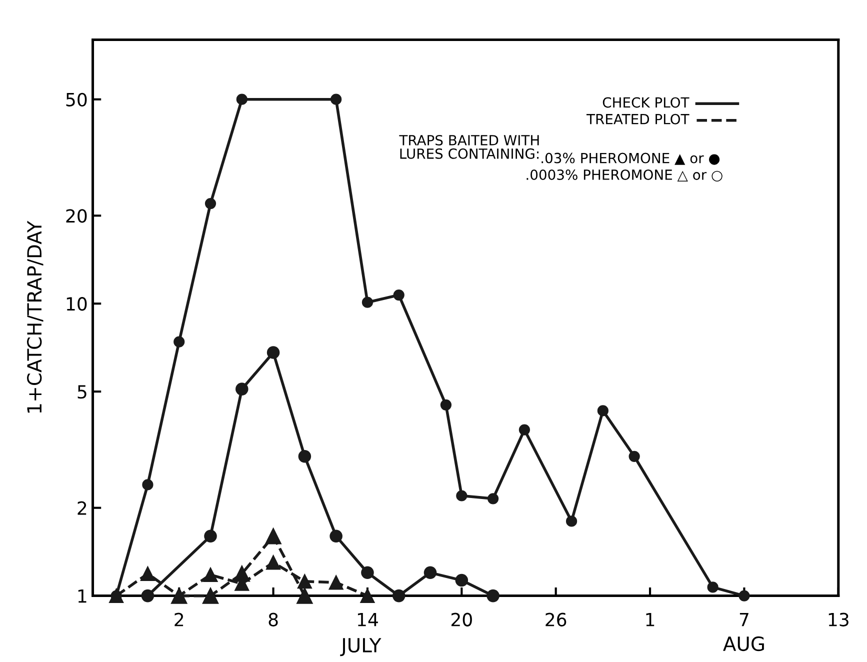 The height and width of the screenshot is (662, 867). I want to click on y-tick-label: 5, so click(82, 392).